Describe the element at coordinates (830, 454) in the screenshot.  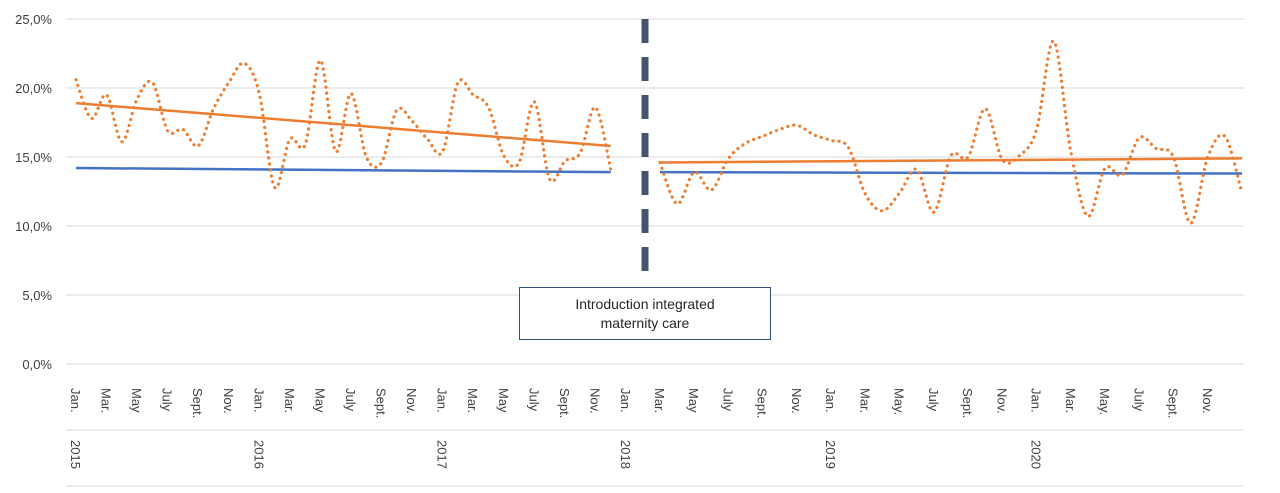
I see `year-label: 2019` at that location.